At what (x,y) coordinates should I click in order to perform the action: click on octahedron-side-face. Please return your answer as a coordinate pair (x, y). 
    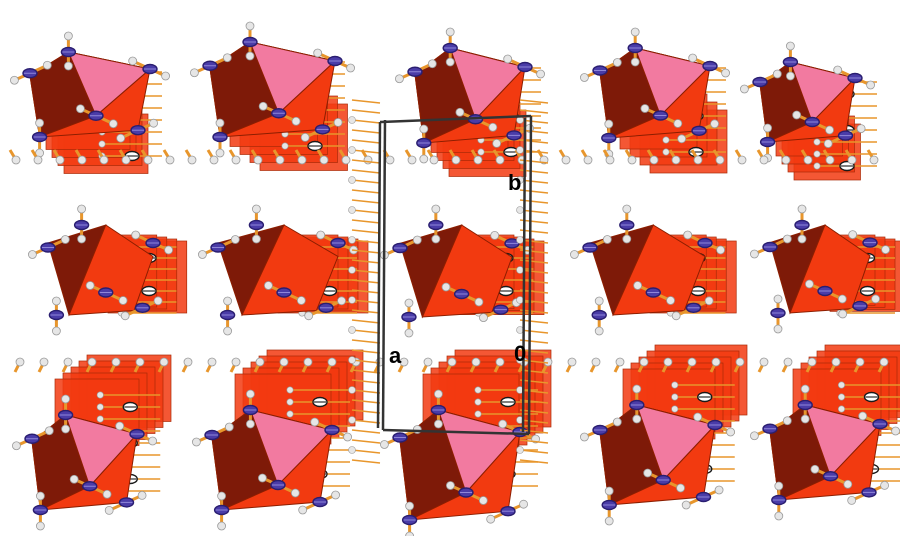
    Looking at the image, I should click on (290, 270).